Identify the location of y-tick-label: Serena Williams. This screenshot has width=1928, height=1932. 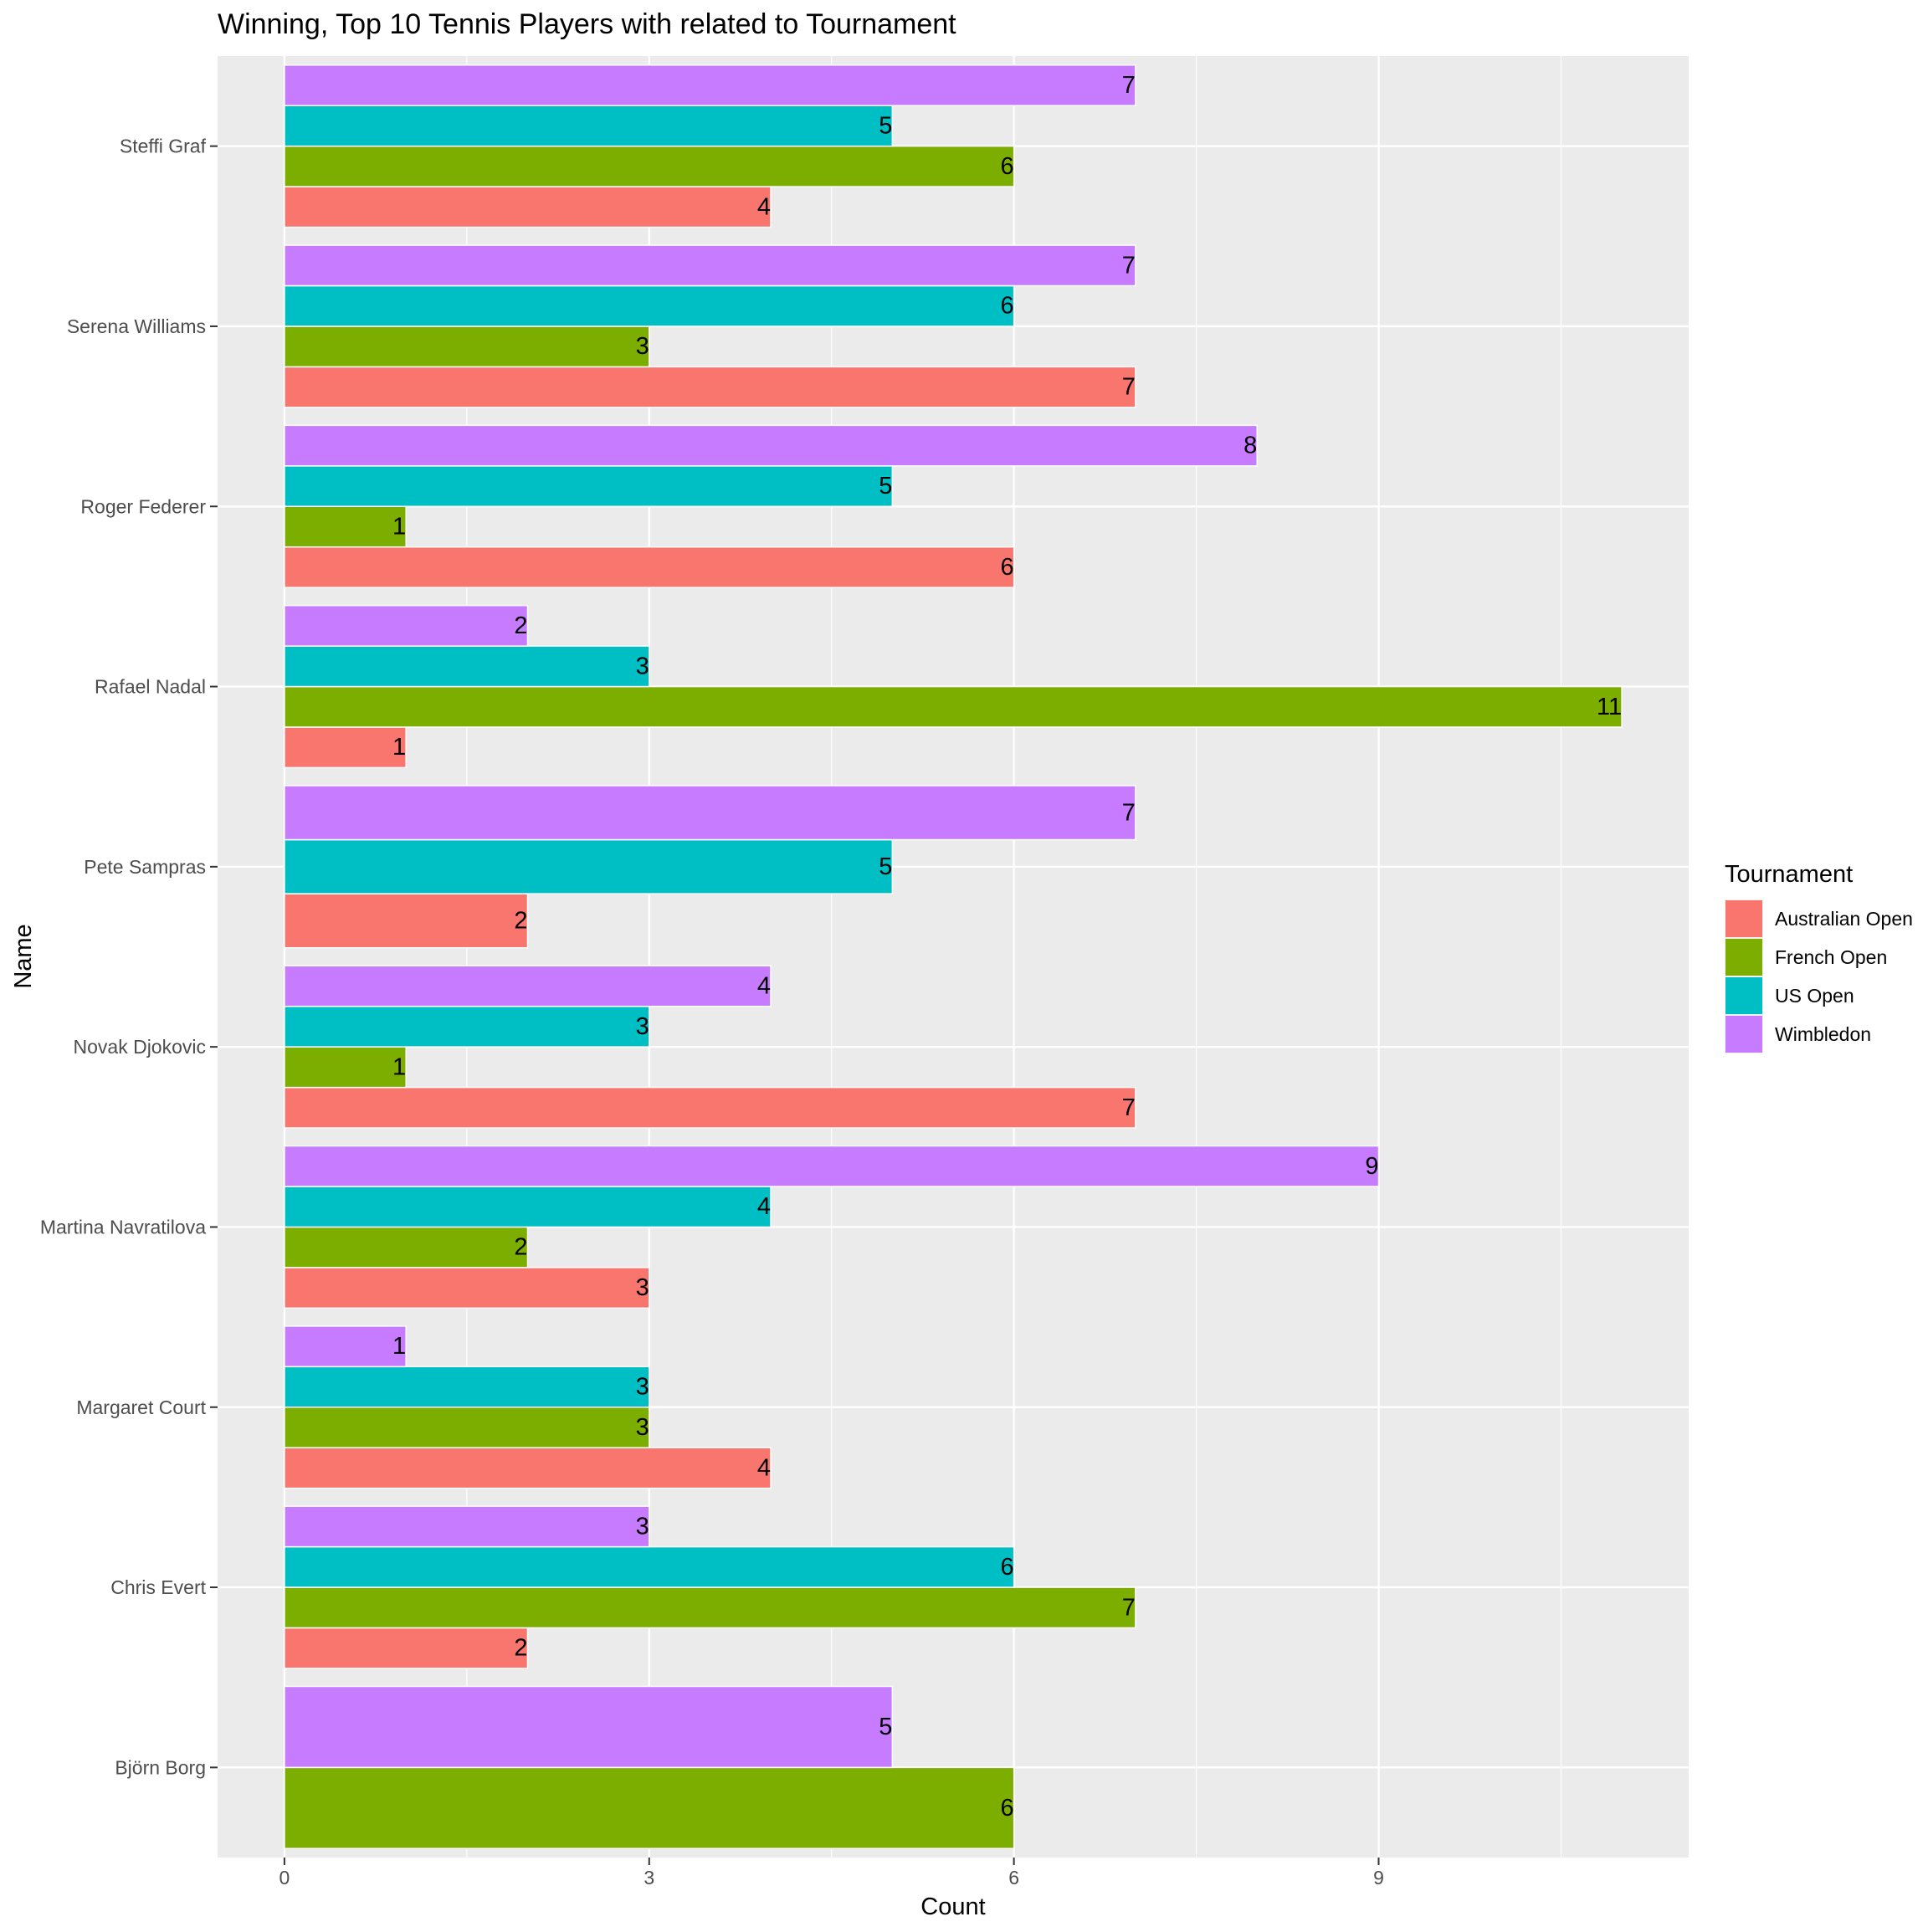
(136, 326).